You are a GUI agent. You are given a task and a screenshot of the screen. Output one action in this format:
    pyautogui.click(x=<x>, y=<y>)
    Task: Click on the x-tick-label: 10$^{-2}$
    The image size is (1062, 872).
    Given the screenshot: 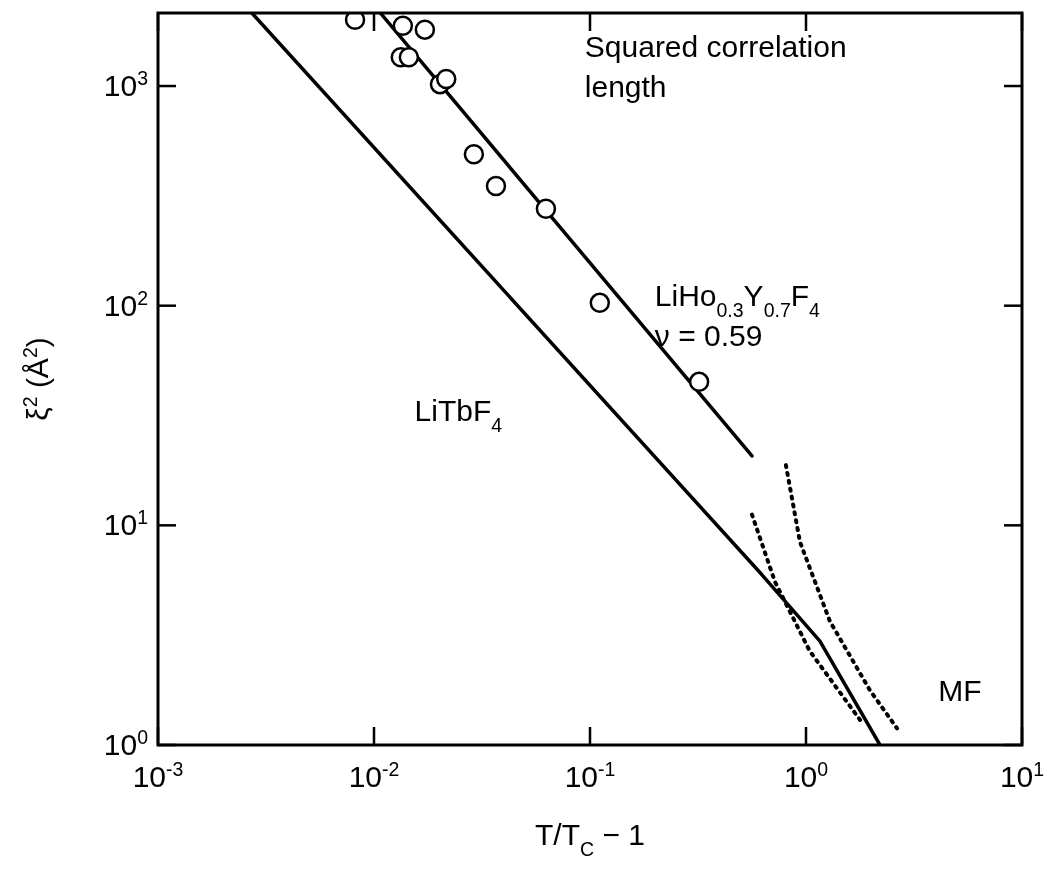 What is the action you would take?
    pyautogui.click(x=374, y=775)
    